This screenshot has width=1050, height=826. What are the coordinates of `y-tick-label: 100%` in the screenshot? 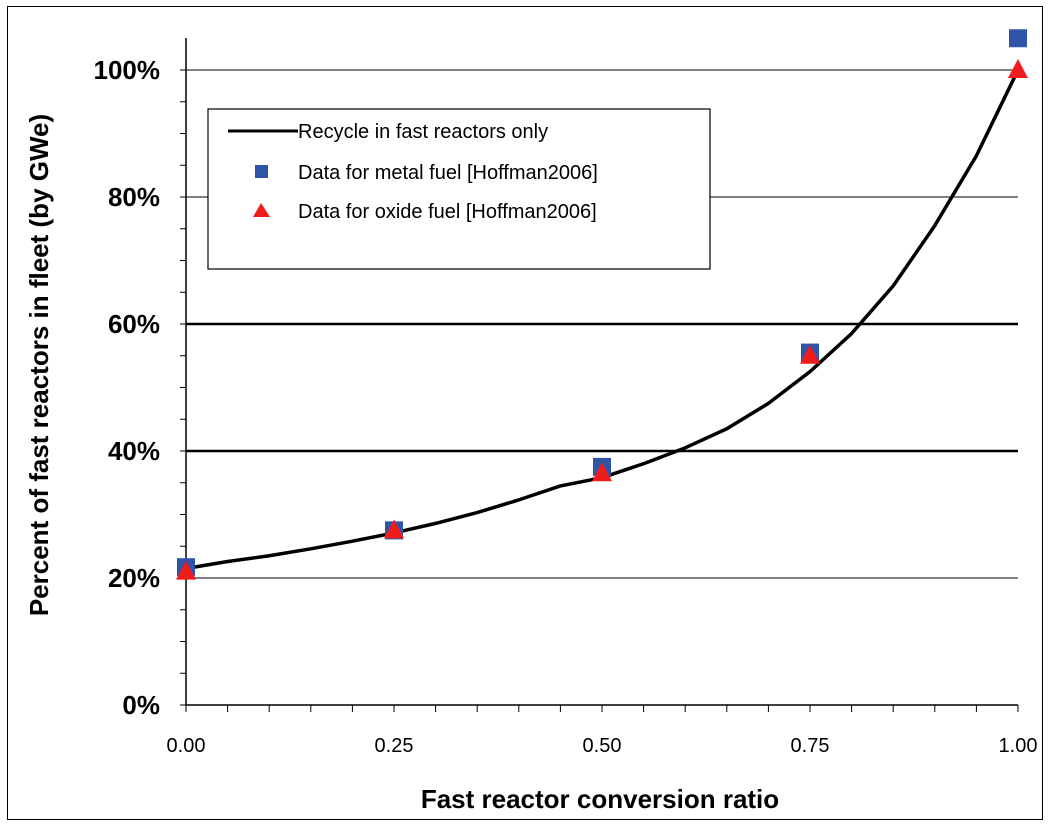 It's located at (127, 70).